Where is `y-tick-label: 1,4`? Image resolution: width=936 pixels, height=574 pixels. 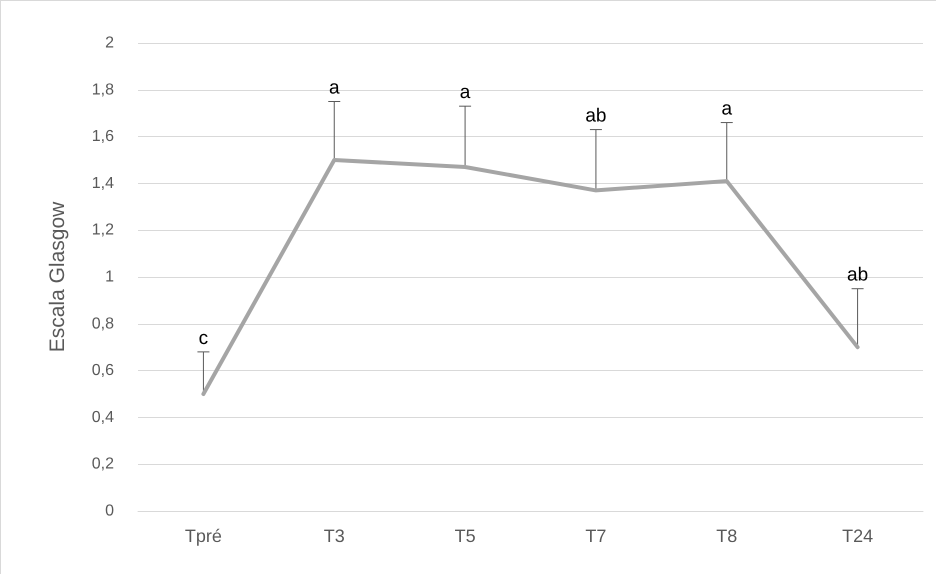
y-tick-label: 1,4 is located at coordinates (103, 183).